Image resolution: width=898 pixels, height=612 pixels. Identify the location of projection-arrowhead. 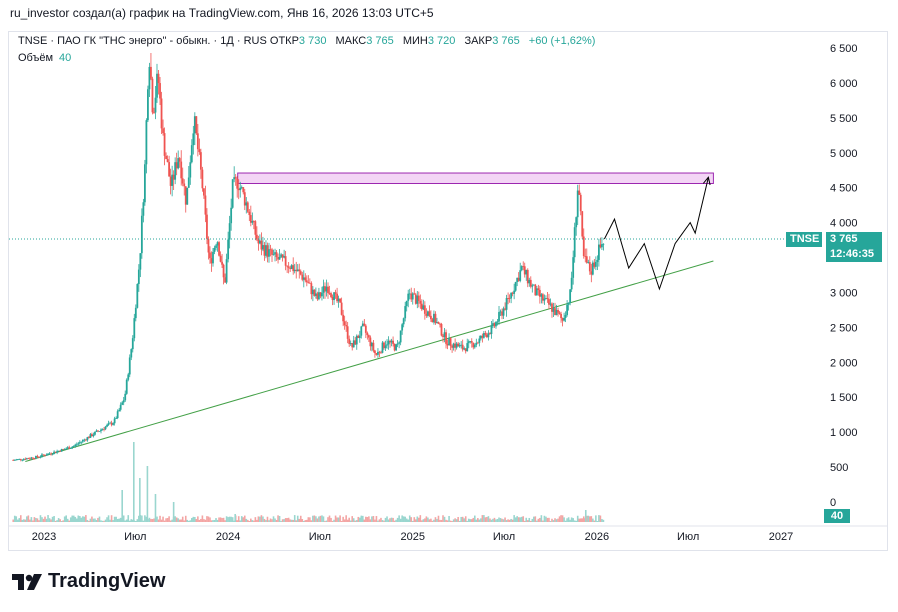
(706, 181).